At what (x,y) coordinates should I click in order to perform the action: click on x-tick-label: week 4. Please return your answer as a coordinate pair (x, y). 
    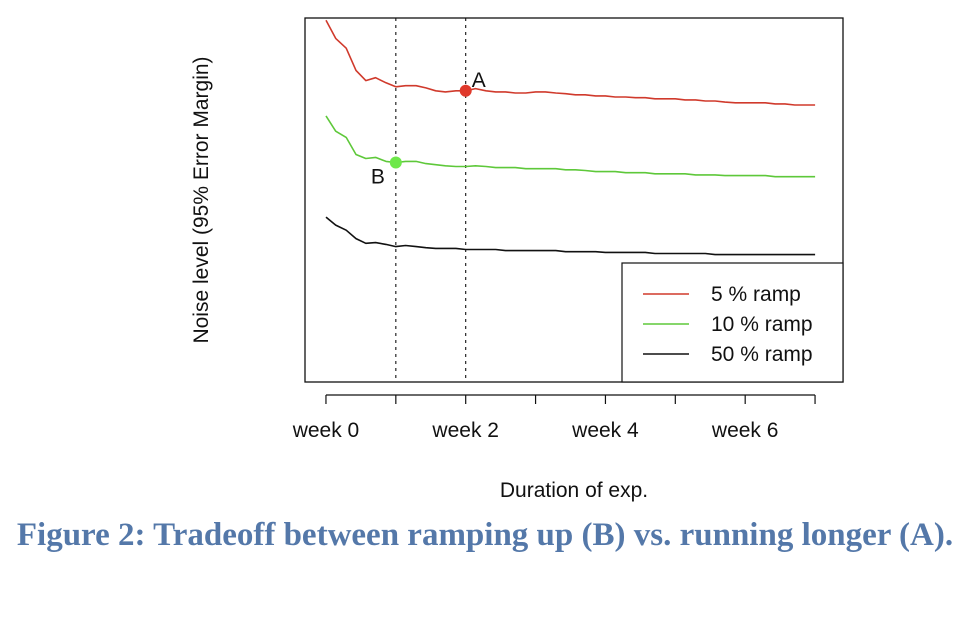
    Looking at the image, I should click on (605, 430).